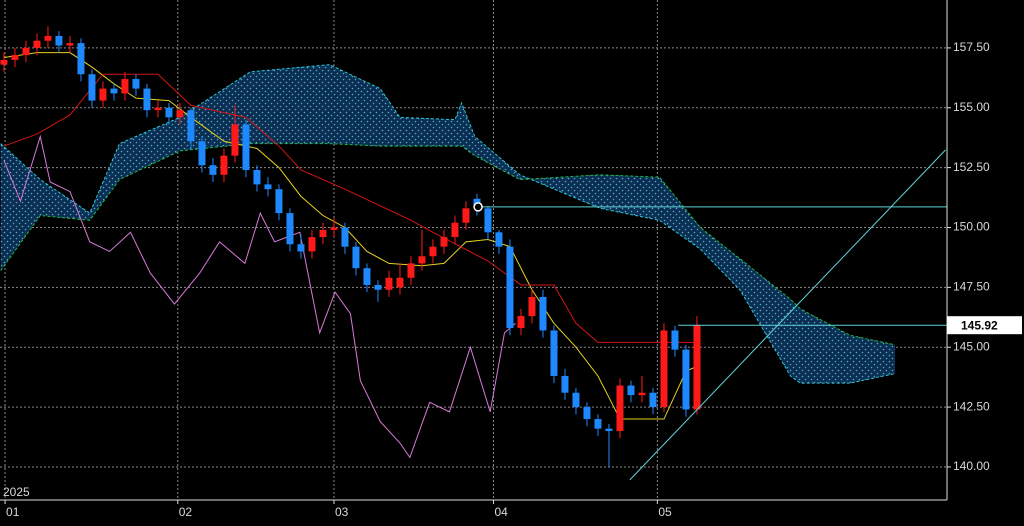 The image size is (1024, 526). I want to click on y-tick-label: 142.50, so click(971, 406).